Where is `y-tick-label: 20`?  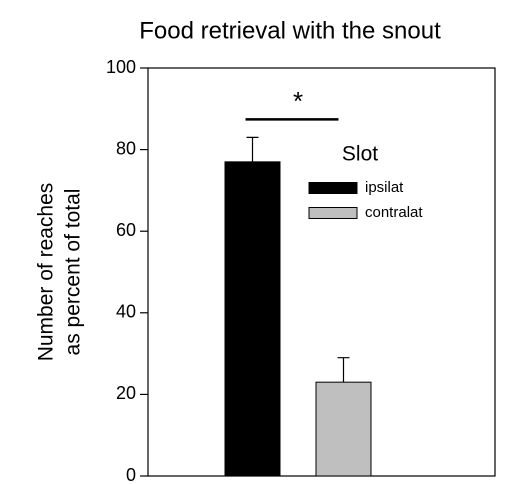
y-tick-label: 20 is located at coordinates (126, 393).